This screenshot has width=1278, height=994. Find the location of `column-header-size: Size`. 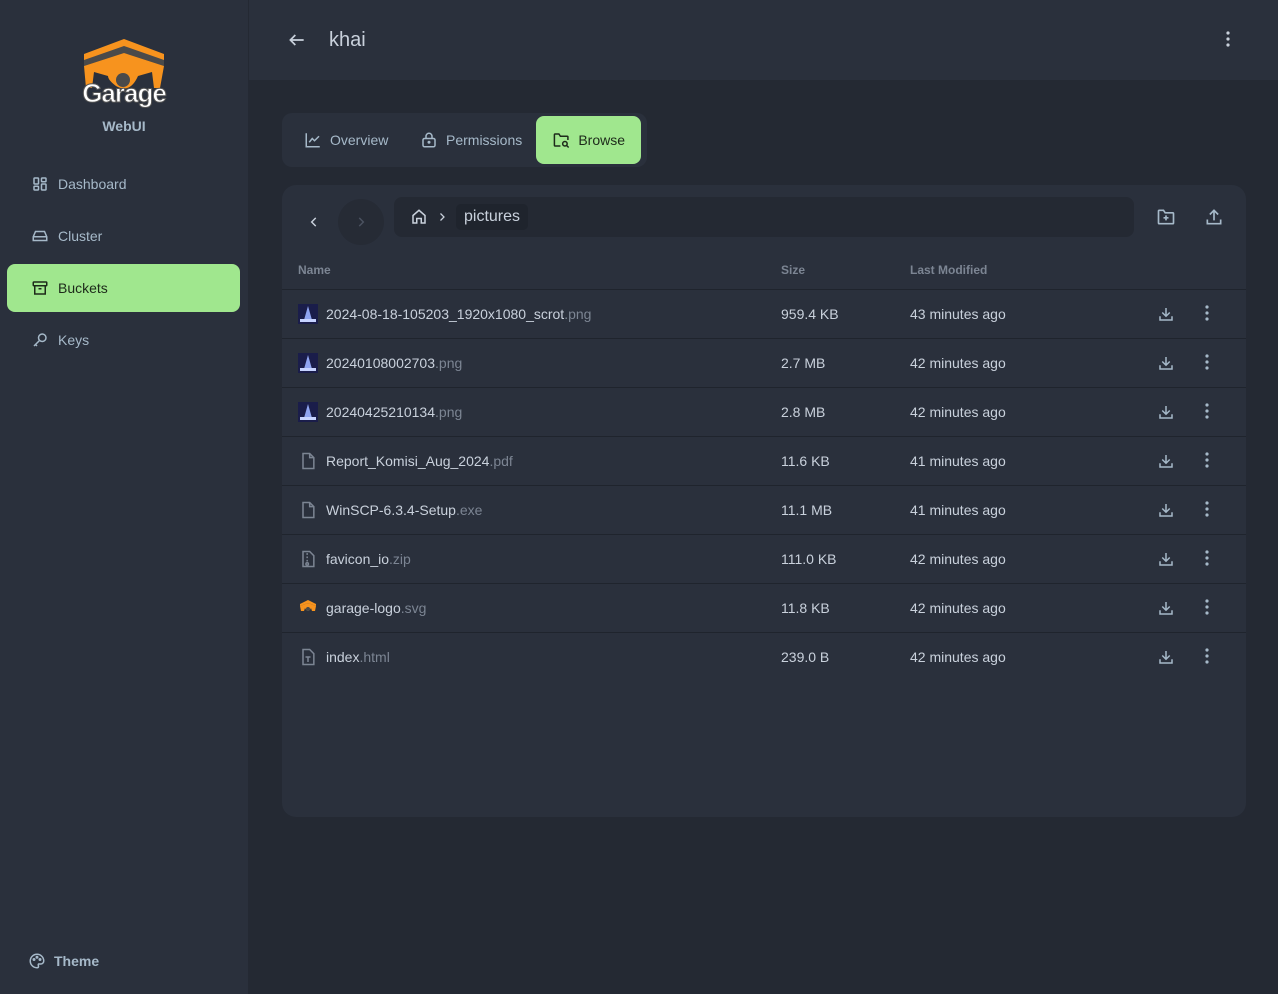

column-header-size: Size is located at coordinates (793, 270).